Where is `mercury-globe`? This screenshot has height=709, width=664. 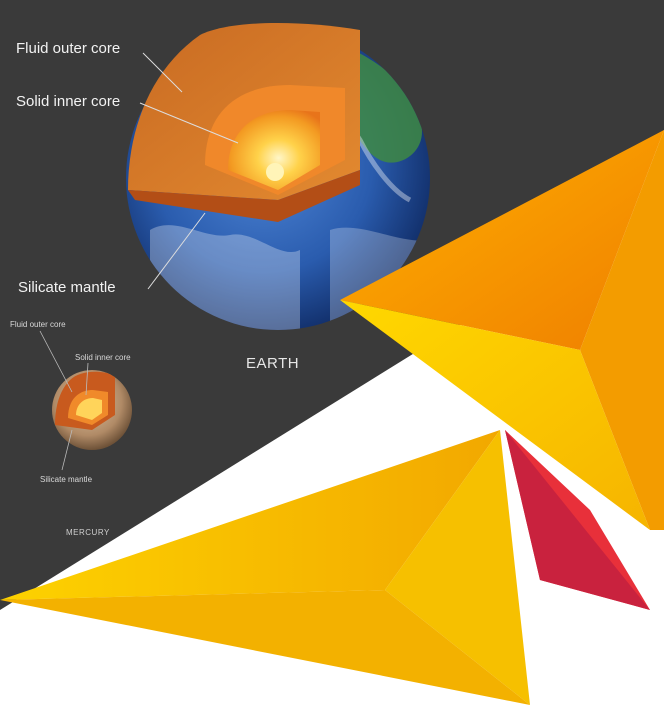 mercury-globe is located at coordinates (92, 410).